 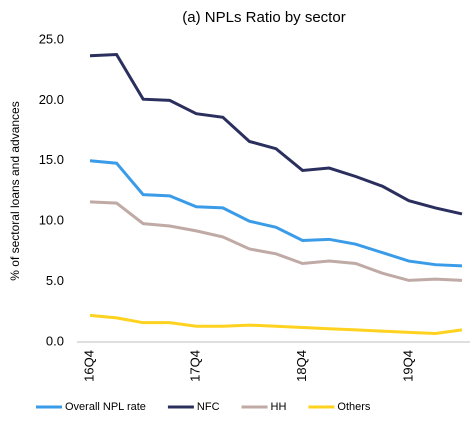 What do you see at coordinates (276, 324) in the screenshot?
I see `series-line` at bounding box center [276, 324].